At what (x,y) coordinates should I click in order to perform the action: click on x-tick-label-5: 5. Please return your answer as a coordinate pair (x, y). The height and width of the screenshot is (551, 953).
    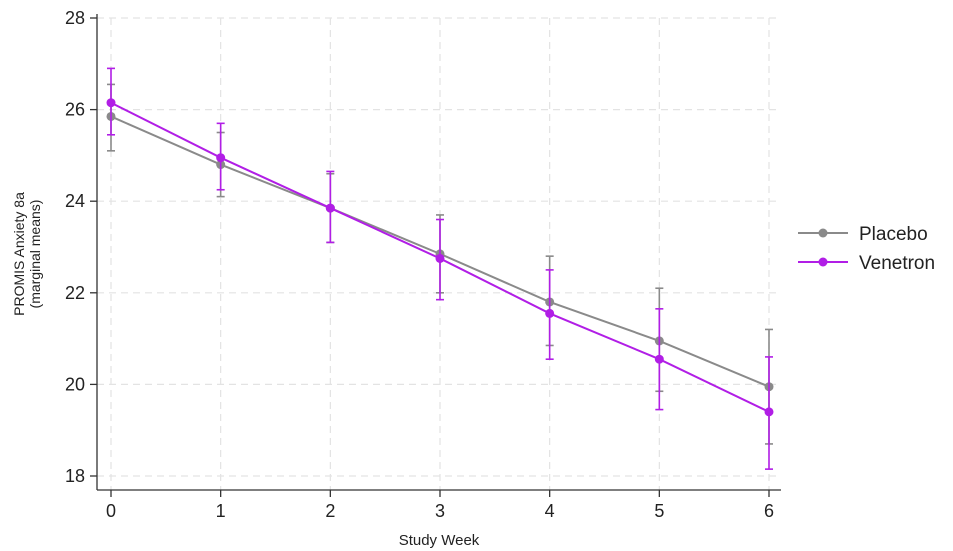
    Looking at the image, I should click on (659, 511).